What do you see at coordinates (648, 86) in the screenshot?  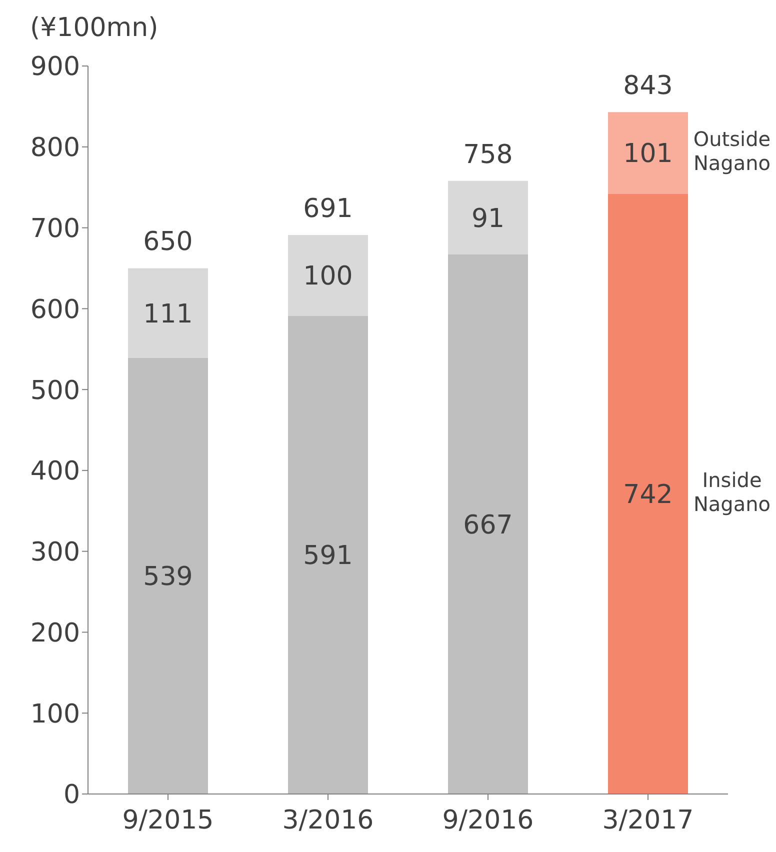 I see `total-label: 843` at bounding box center [648, 86].